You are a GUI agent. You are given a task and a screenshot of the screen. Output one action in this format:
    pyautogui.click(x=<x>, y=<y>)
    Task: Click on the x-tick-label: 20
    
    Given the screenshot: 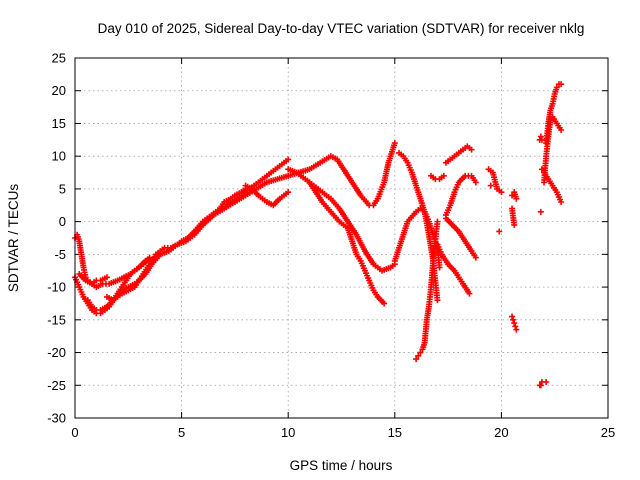 What is the action you would take?
    pyautogui.click(x=501, y=432)
    